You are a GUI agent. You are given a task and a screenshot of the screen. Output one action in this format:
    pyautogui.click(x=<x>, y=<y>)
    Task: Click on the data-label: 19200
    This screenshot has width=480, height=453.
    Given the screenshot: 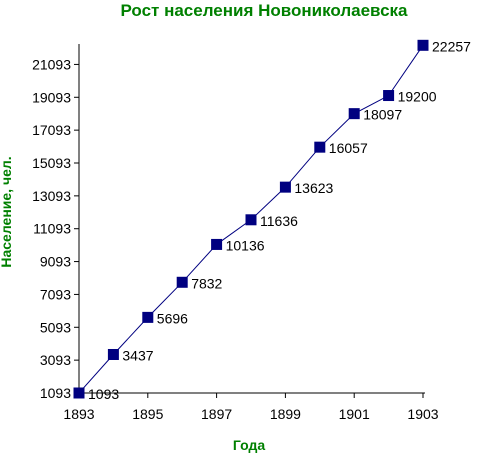 What is the action you would take?
    pyautogui.click(x=417, y=97)
    